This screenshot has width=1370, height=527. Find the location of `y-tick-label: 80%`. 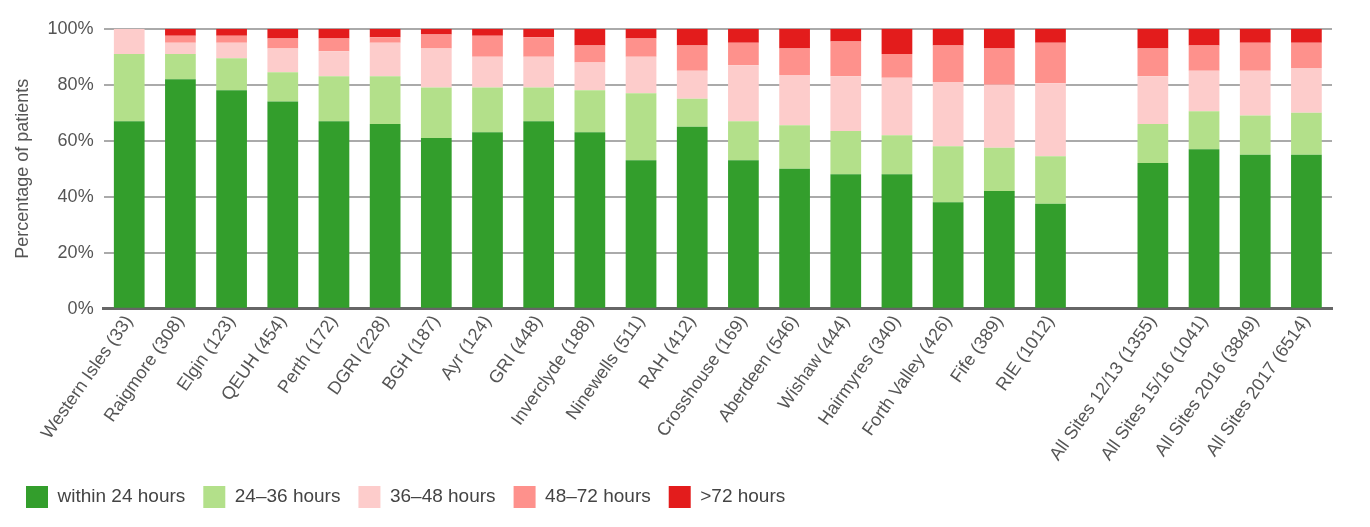

y-tick-label: 80% is located at coordinates (75, 83).